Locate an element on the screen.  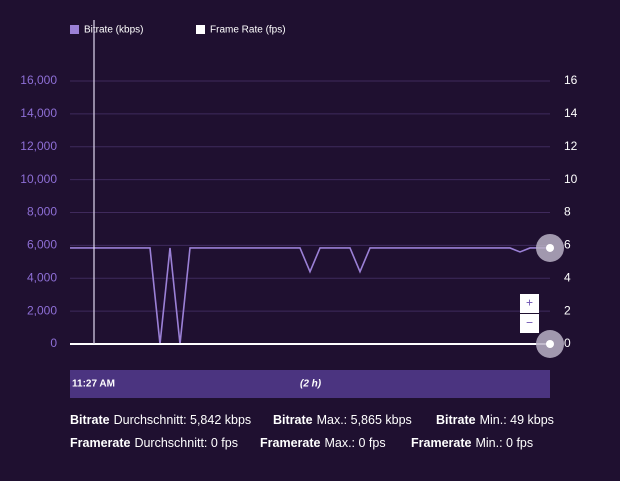
legend-label: Frame Rate (fps) is located at coordinates (248, 30).